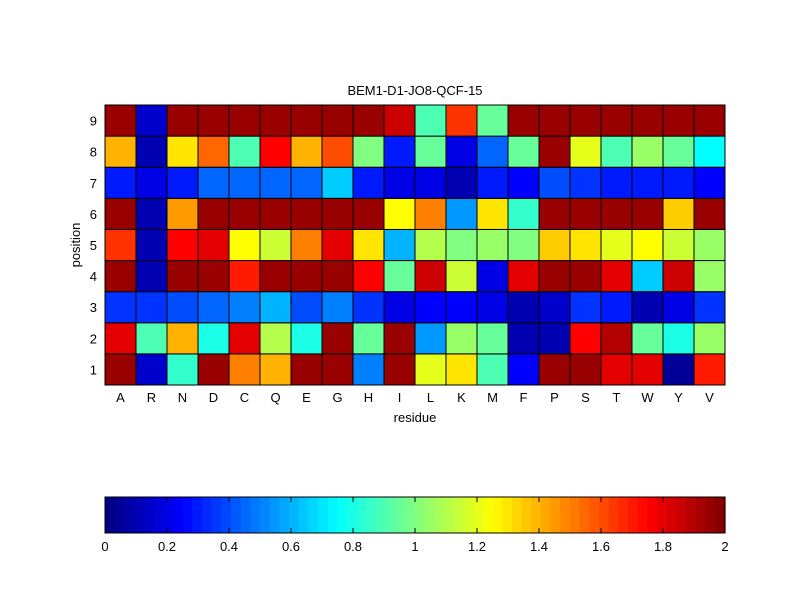 The height and width of the screenshot is (600, 800). I want to click on colorbar-tick-label: 1, so click(414, 546).